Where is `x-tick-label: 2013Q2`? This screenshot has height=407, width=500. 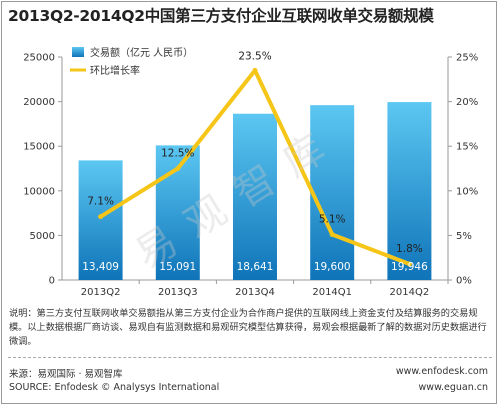
x-tick-label: 2013Q2 is located at coordinates (101, 292).